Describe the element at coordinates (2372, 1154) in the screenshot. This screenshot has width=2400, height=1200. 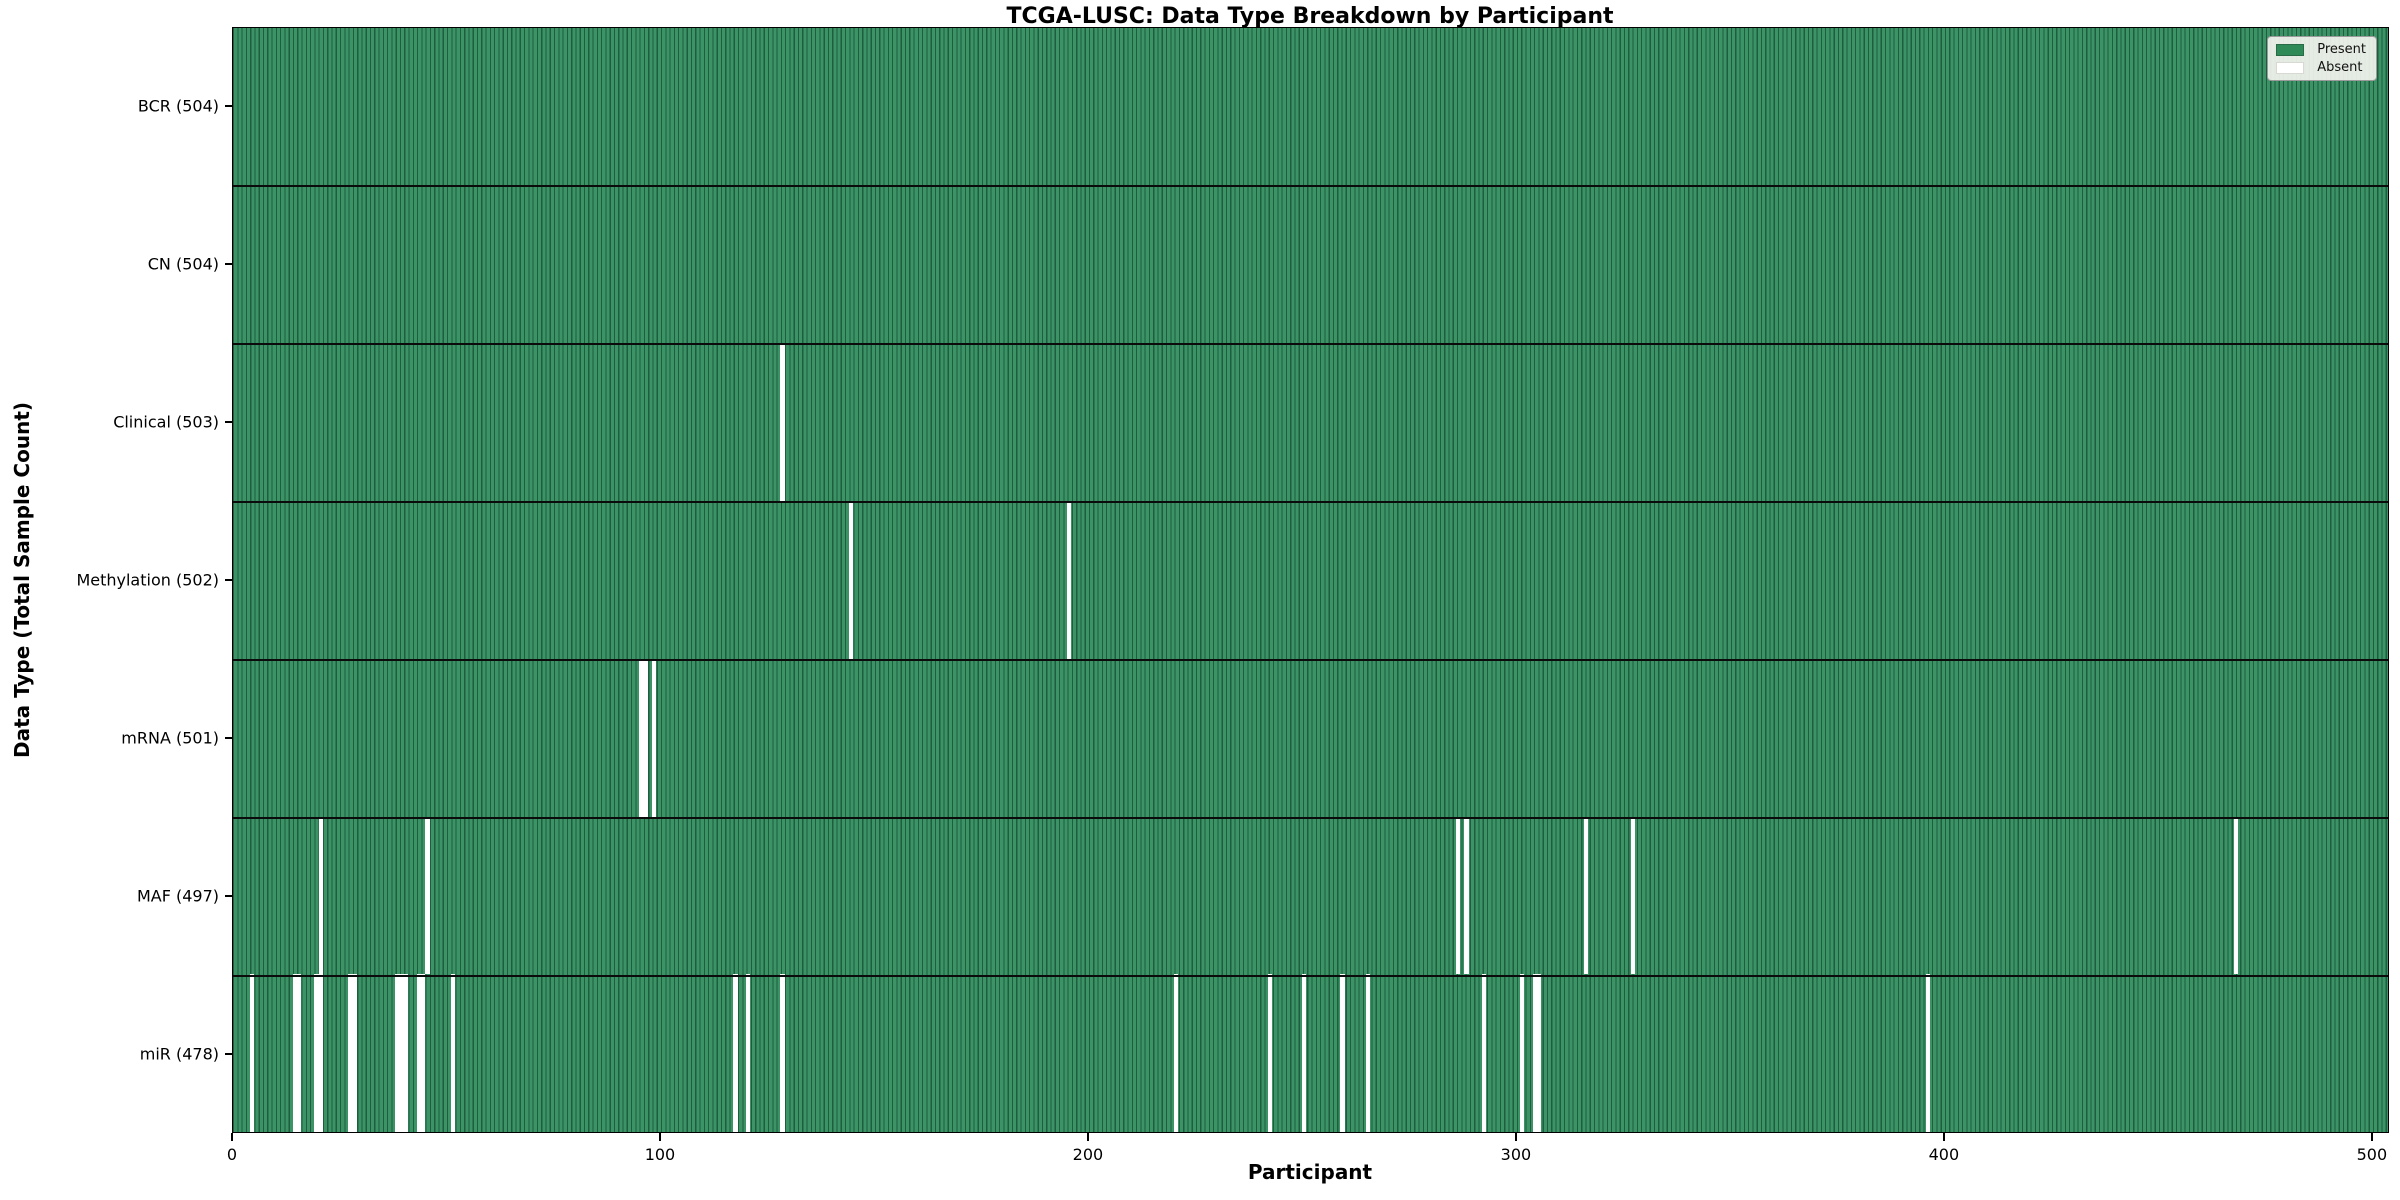
I see `xtick-label-500: 500` at that location.